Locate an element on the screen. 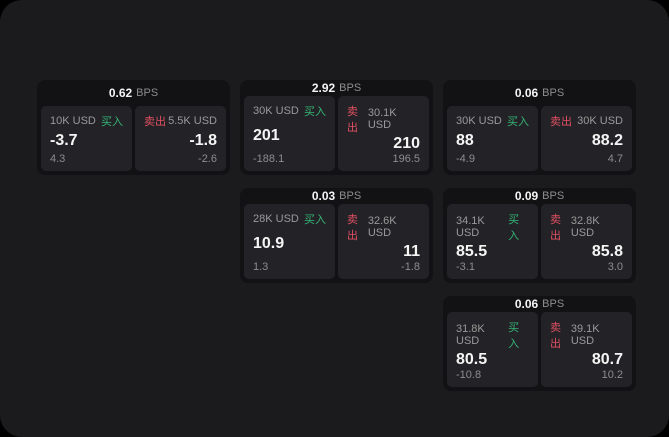 This screenshot has height=437, width=669. bps-header: 0.09 BPS is located at coordinates (539, 196).